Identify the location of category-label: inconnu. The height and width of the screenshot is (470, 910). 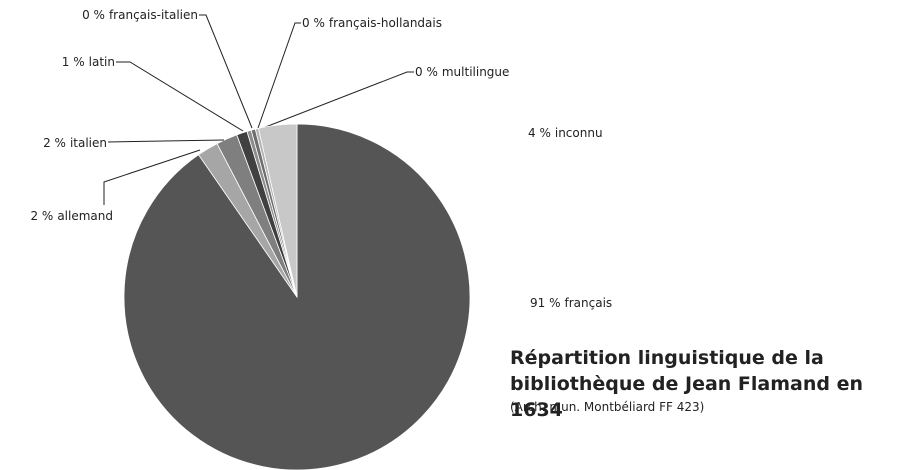
(579, 133).